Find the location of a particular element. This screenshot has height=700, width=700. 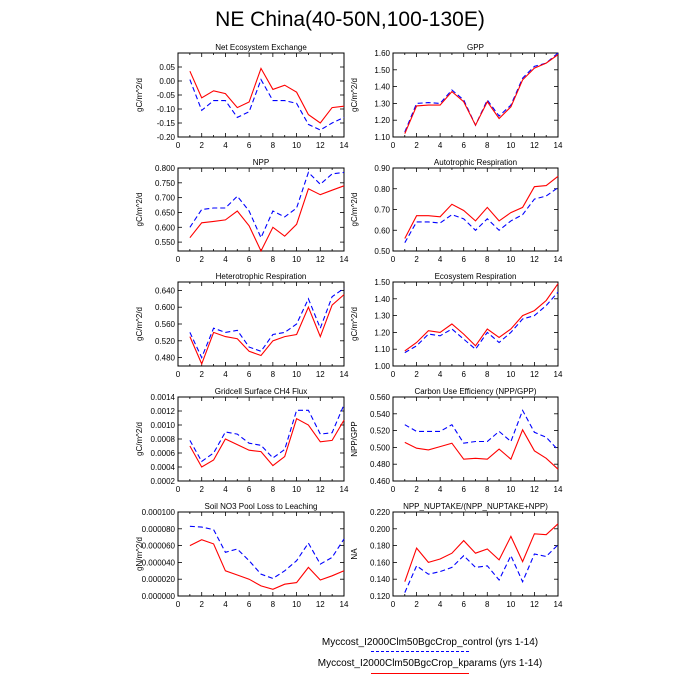

panel-6-title: Gridcell Surface CH4 Flux is located at coordinates (261, 391).